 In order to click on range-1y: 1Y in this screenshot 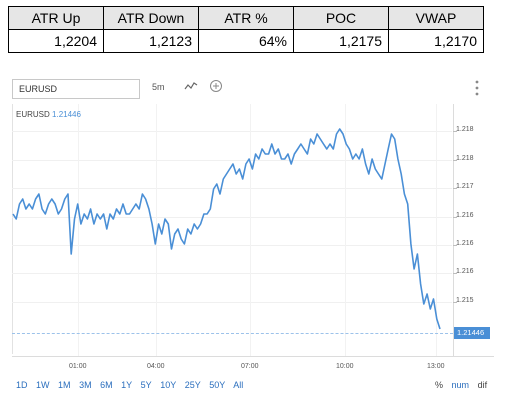, I will do `click(127, 385)`.